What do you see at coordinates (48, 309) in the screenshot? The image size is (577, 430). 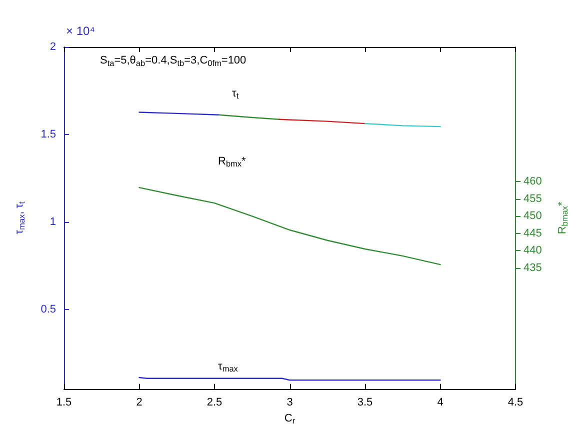 I see `y-tick-label: 0.5` at bounding box center [48, 309].